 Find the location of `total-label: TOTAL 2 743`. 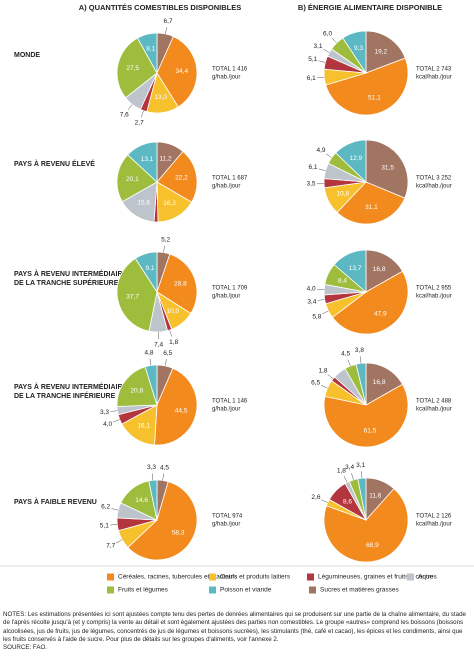

total-label: TOTAL 2 743 is located at coordinates (434, 70).